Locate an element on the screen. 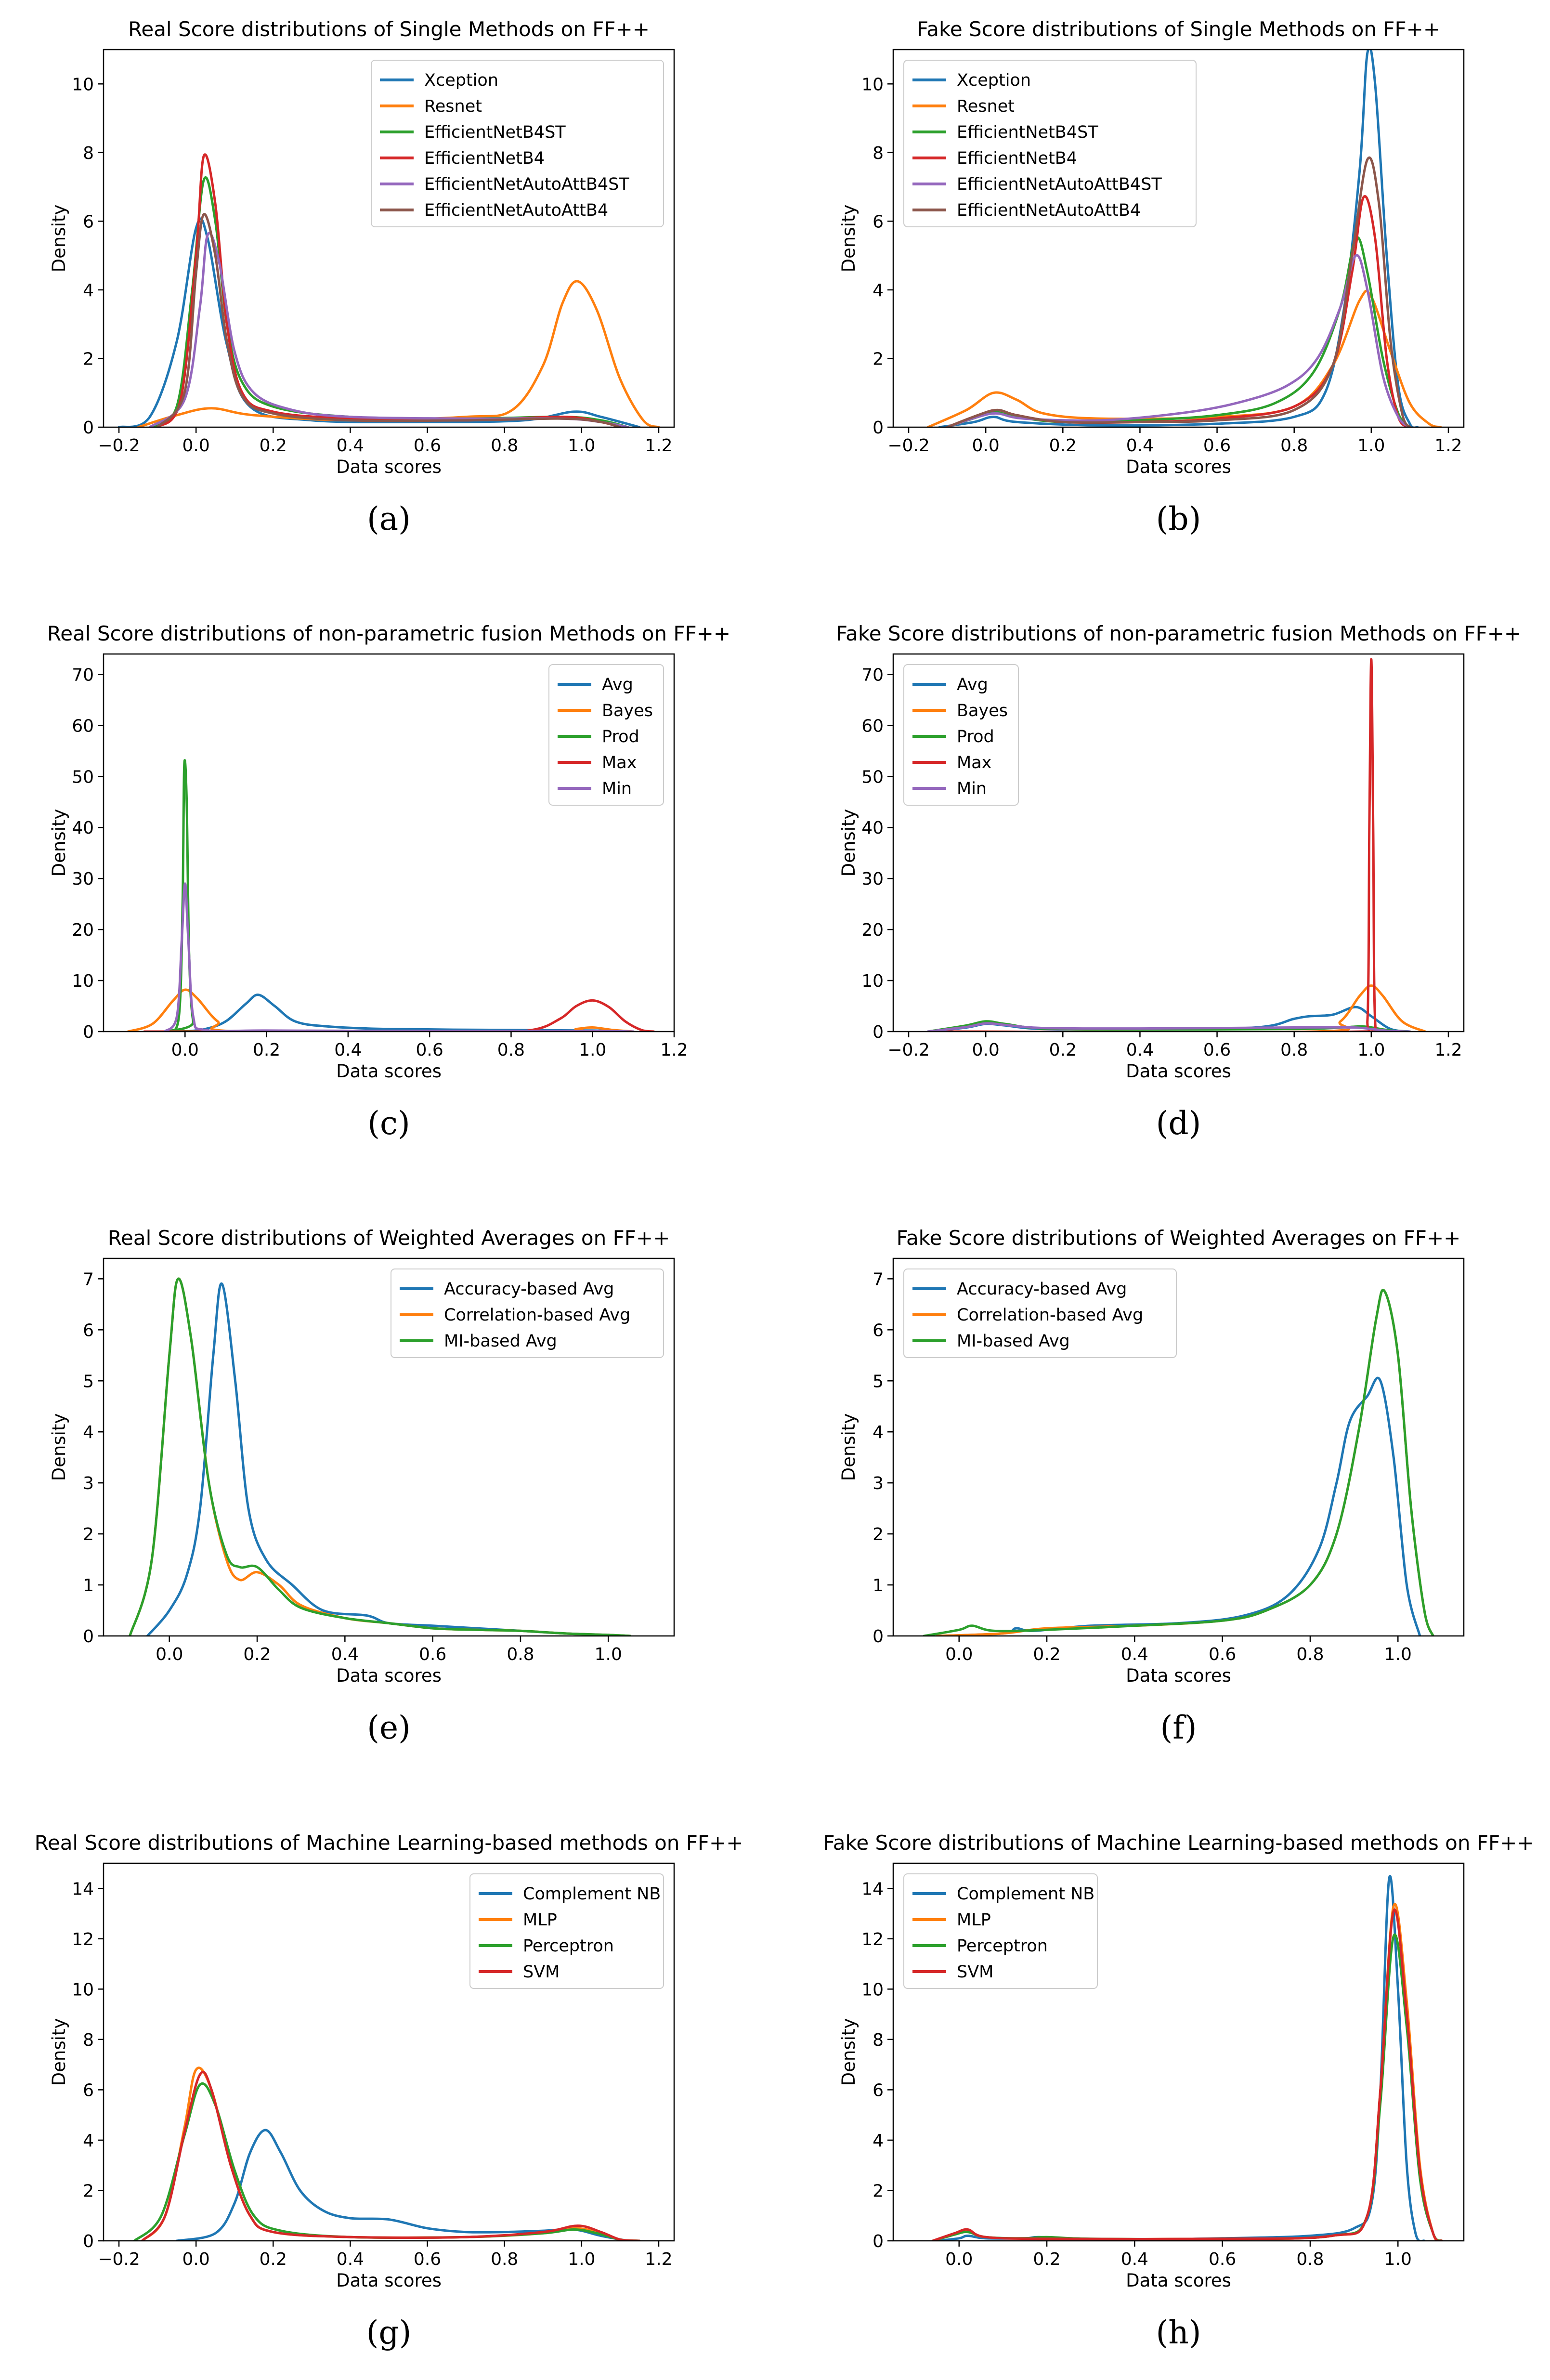  legend-label: Correlation-based Avg is located at coordinates (537, 1315).